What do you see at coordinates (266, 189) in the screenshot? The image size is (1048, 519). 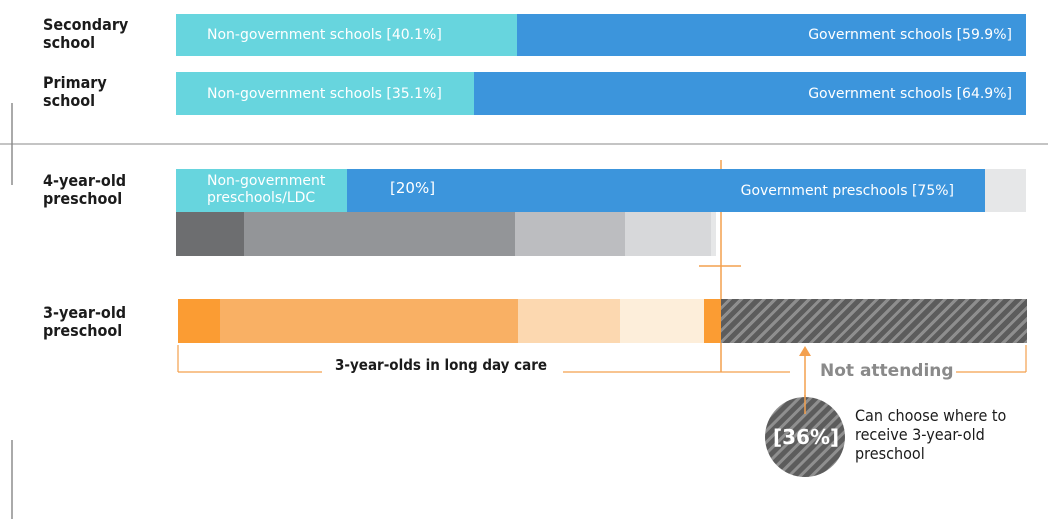 I see `bar-seg-label: Non-government preschools/LDC` at bounding box center [266, 189].